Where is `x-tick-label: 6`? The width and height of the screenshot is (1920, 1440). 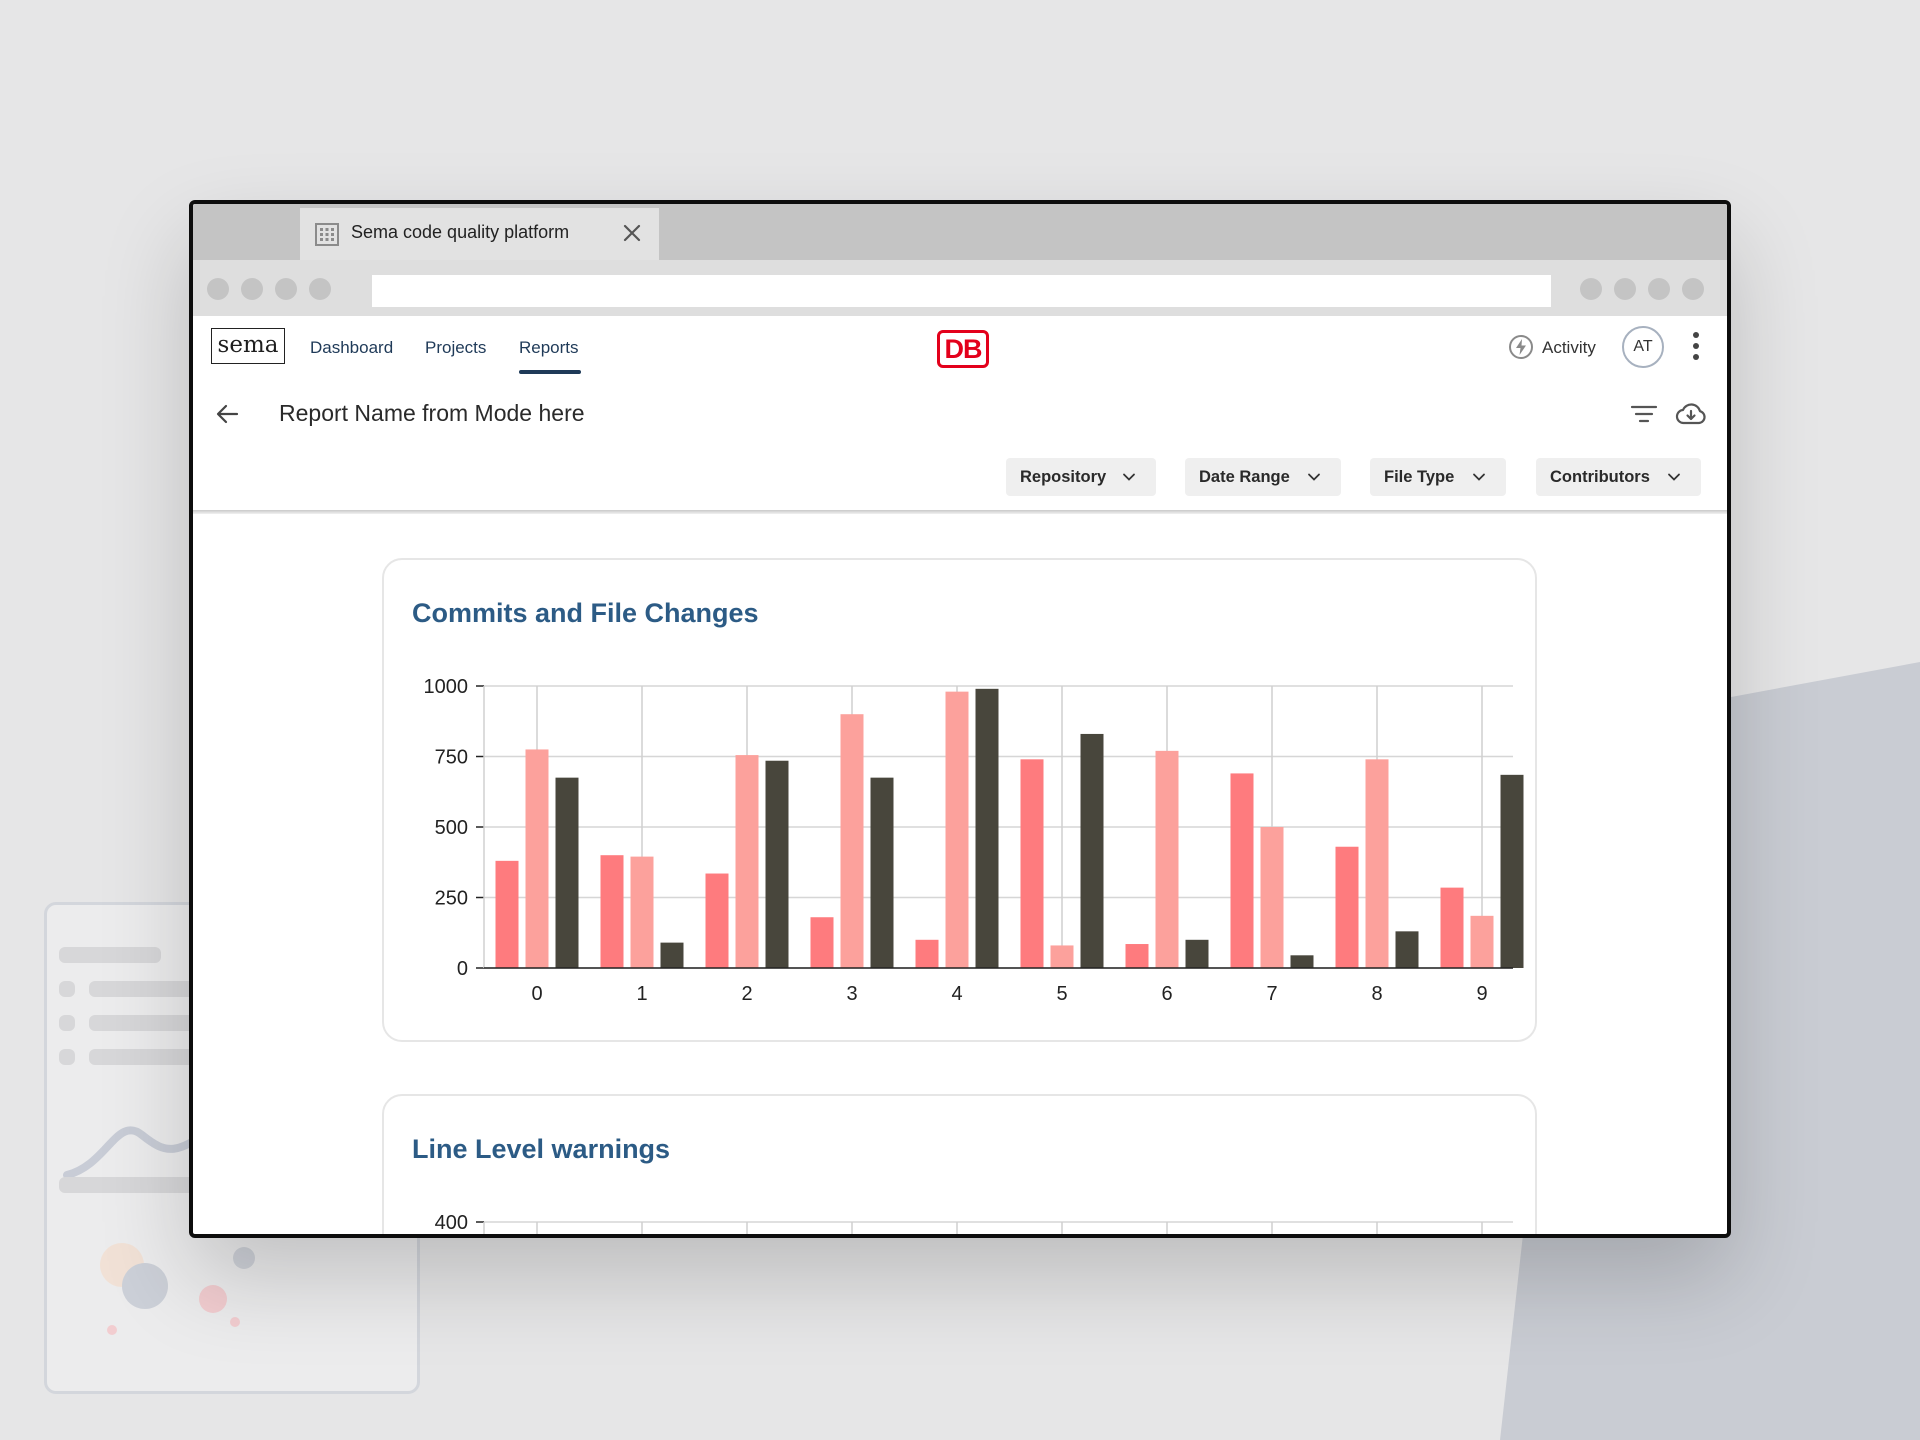
x-tick-label: 6 is located at coordinates (1166, 994).